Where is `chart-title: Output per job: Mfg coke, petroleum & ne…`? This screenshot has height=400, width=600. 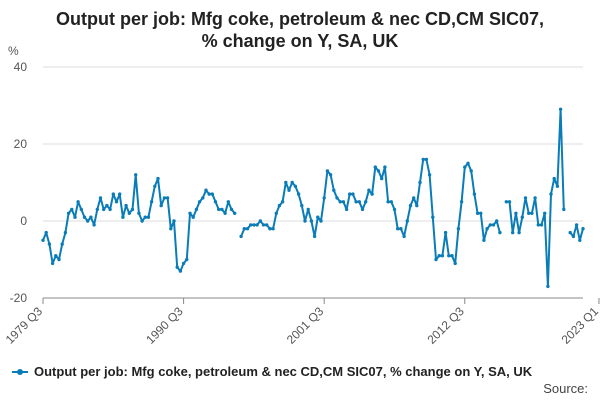 chart-title: Output per job: Mfg coke, petroleum & ne… is located at coordinates (300, 30).